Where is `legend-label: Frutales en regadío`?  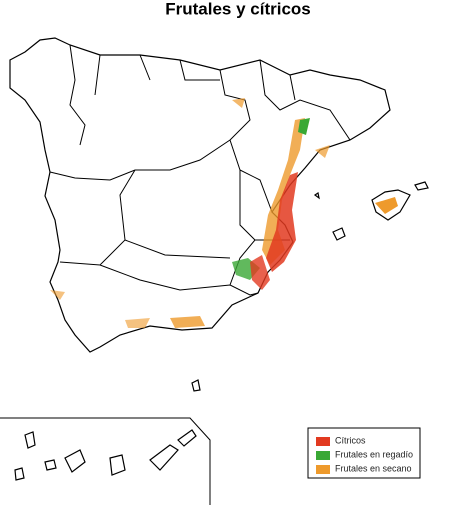 legend-label: Frutales en regadío is located at coordinates (374, 454).